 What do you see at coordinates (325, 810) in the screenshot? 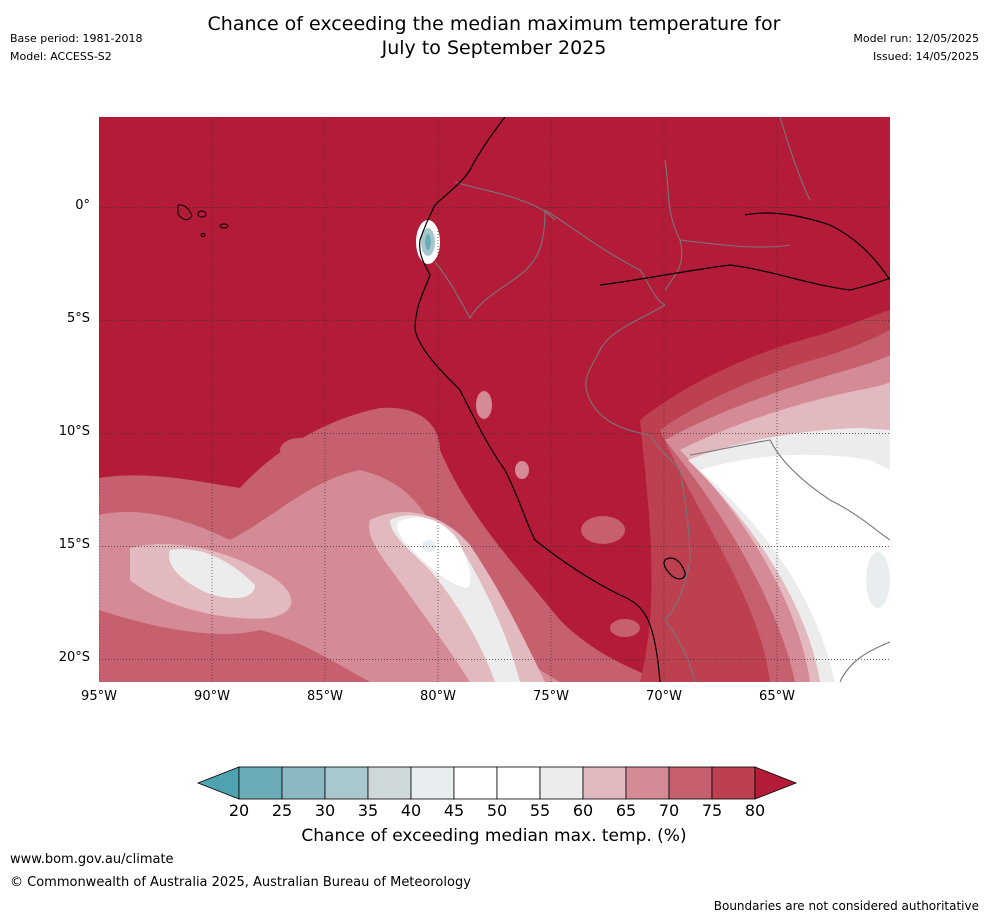
I see `colorbar-tick-label: 30` at bounding box center [325, 810].